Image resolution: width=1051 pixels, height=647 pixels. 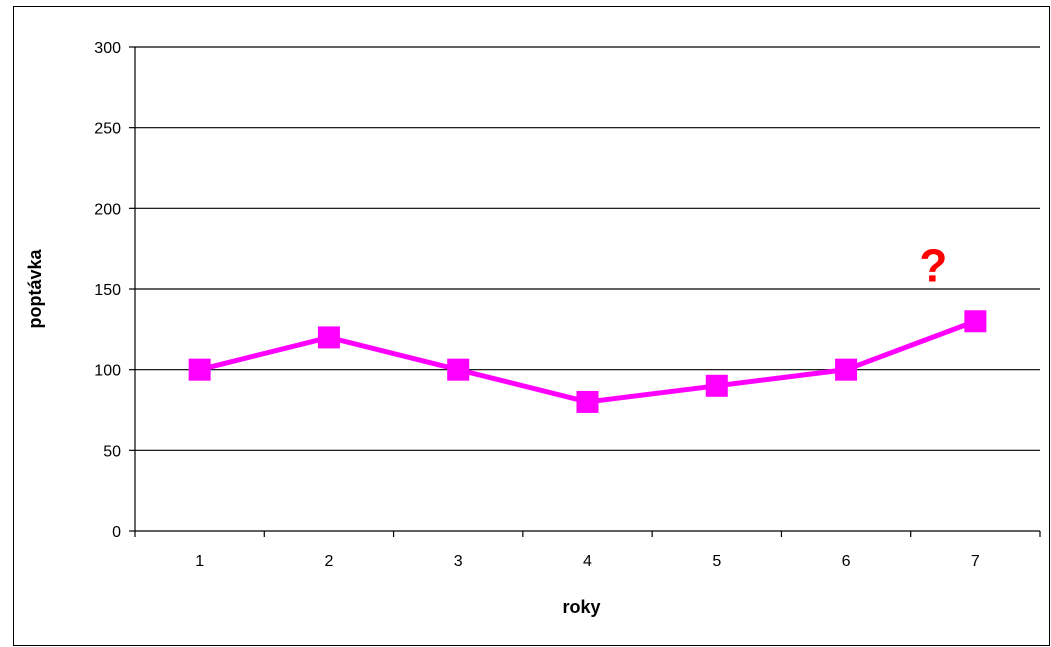 I want to click on y-tick-label: 100, so click(x=107, y=371).